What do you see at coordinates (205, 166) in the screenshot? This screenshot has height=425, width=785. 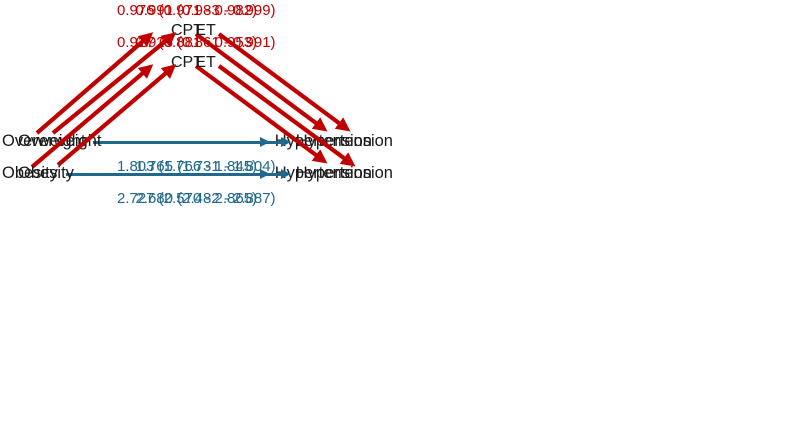 I see `direct-effect-value: 1.765 (1.731 - 1.804)` at bounding box center [205, 166].